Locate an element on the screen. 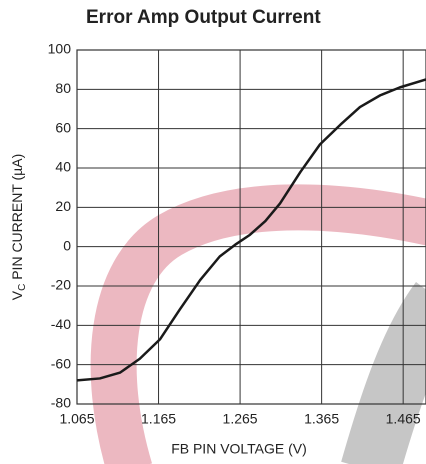 This screenshot has width=426, height=464. y-tick-label: -40 is located at coordinates (61, 324).